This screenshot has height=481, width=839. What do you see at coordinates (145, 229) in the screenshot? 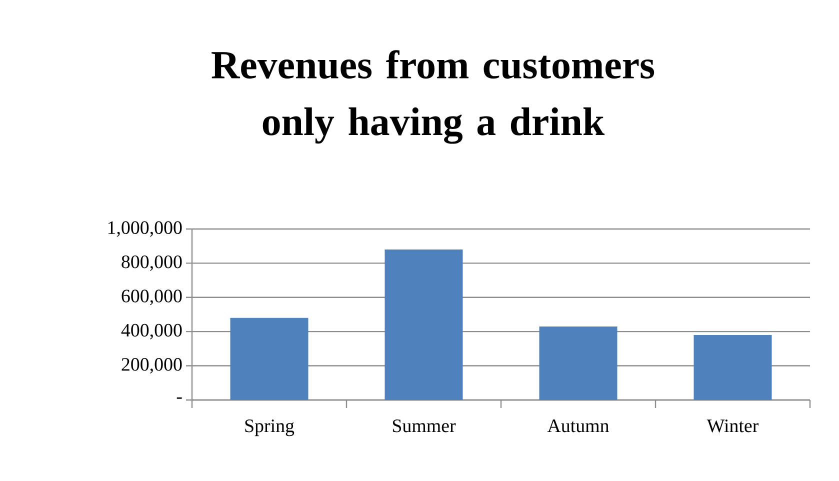
I see `y-tick-label: 1,000,000` at bounding box center [145, 229].